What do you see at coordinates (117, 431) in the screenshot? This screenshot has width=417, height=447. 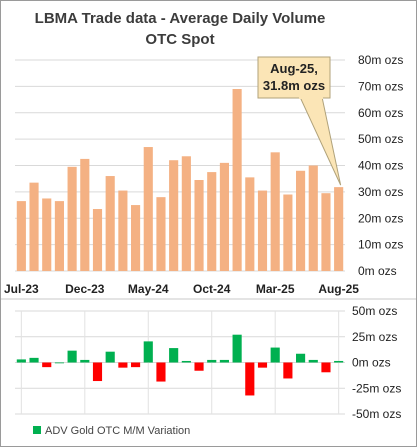 I see `legend-label: ADV Gold OTC M/M Variation` at bounding box center [117, 431].